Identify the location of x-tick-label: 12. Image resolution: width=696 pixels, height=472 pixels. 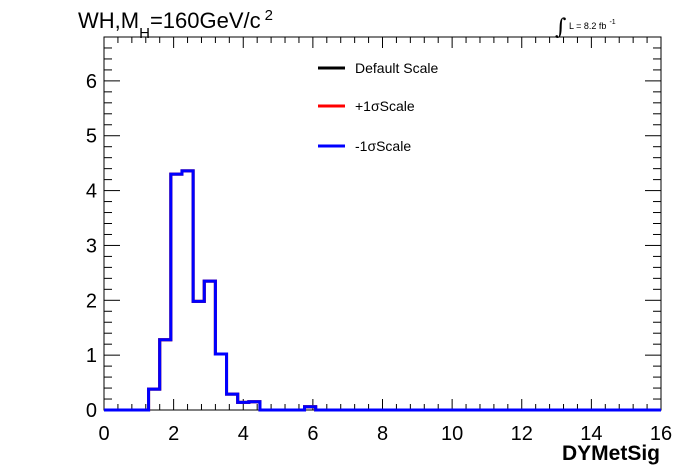
(522, 434).